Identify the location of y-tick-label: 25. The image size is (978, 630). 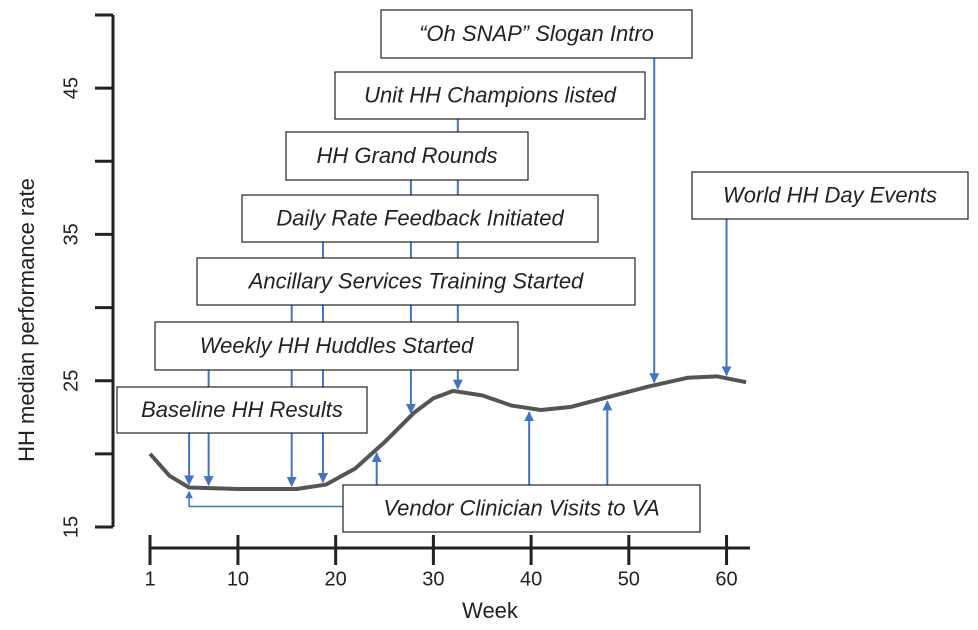
(71, 381).